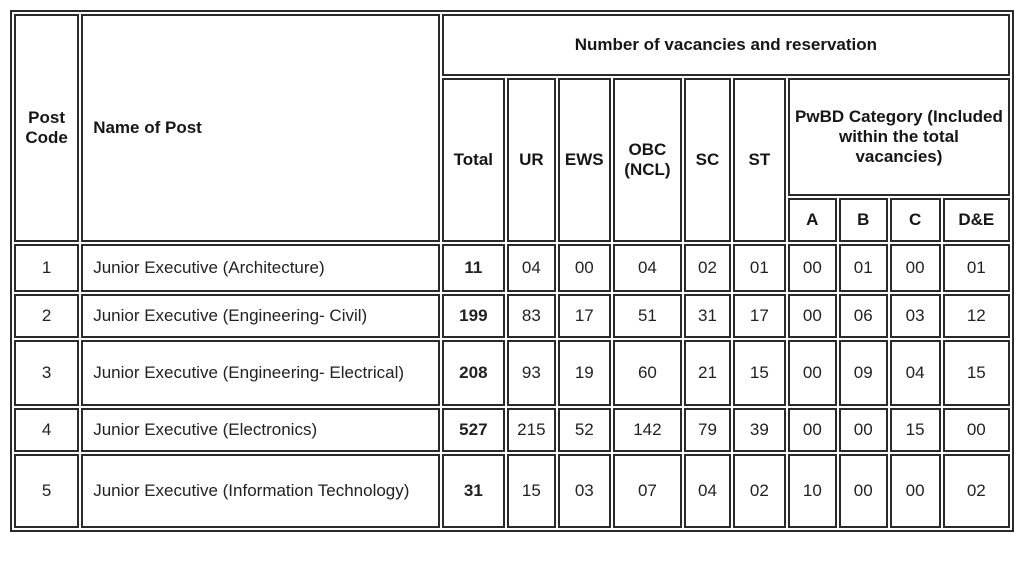 This screenshot has height=576, width=1024. Describe the element at coordinates (584, 316) in the screenshot. I see `cell-ews: 17` at that location.